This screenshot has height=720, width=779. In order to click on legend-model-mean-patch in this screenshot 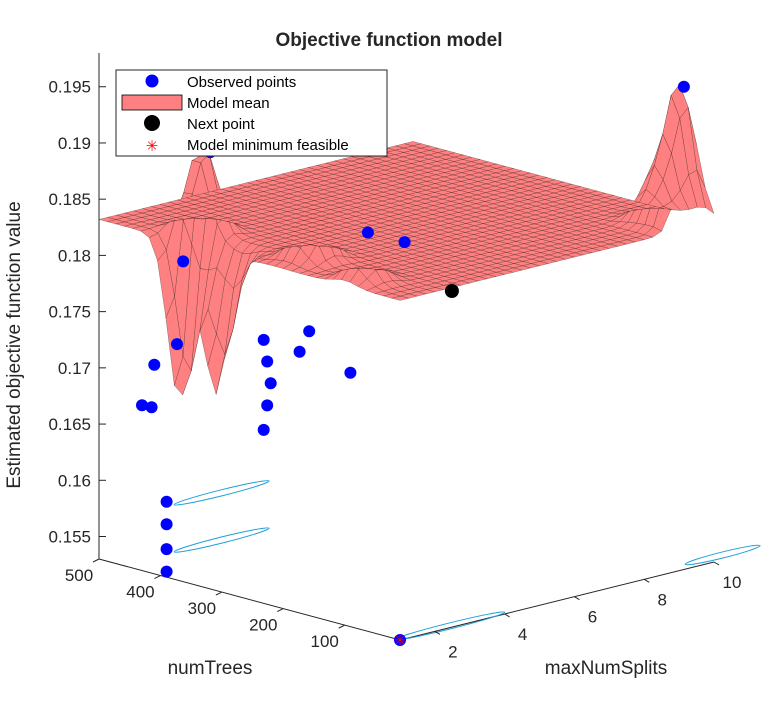, I will do `click(152, 102)`.